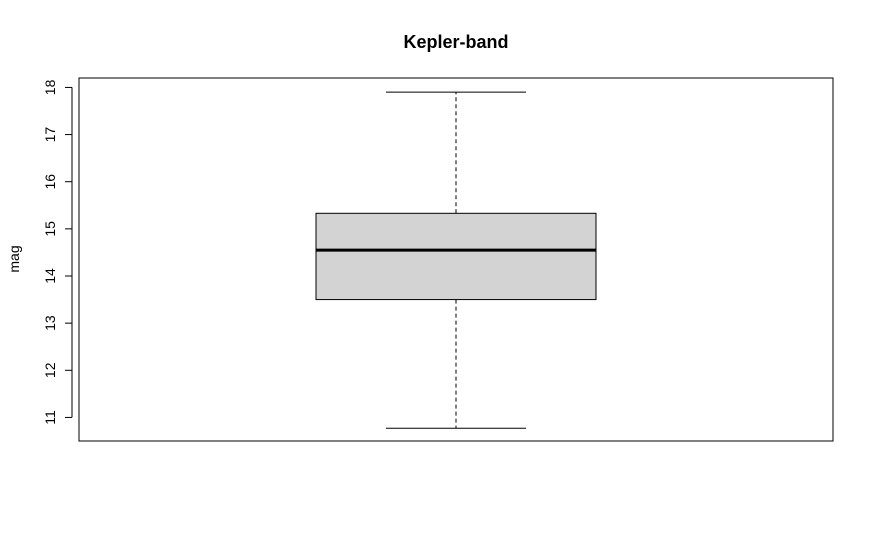 The image size is (874, 540). I want to click on y-tick-label: 12, so click(50, 370).